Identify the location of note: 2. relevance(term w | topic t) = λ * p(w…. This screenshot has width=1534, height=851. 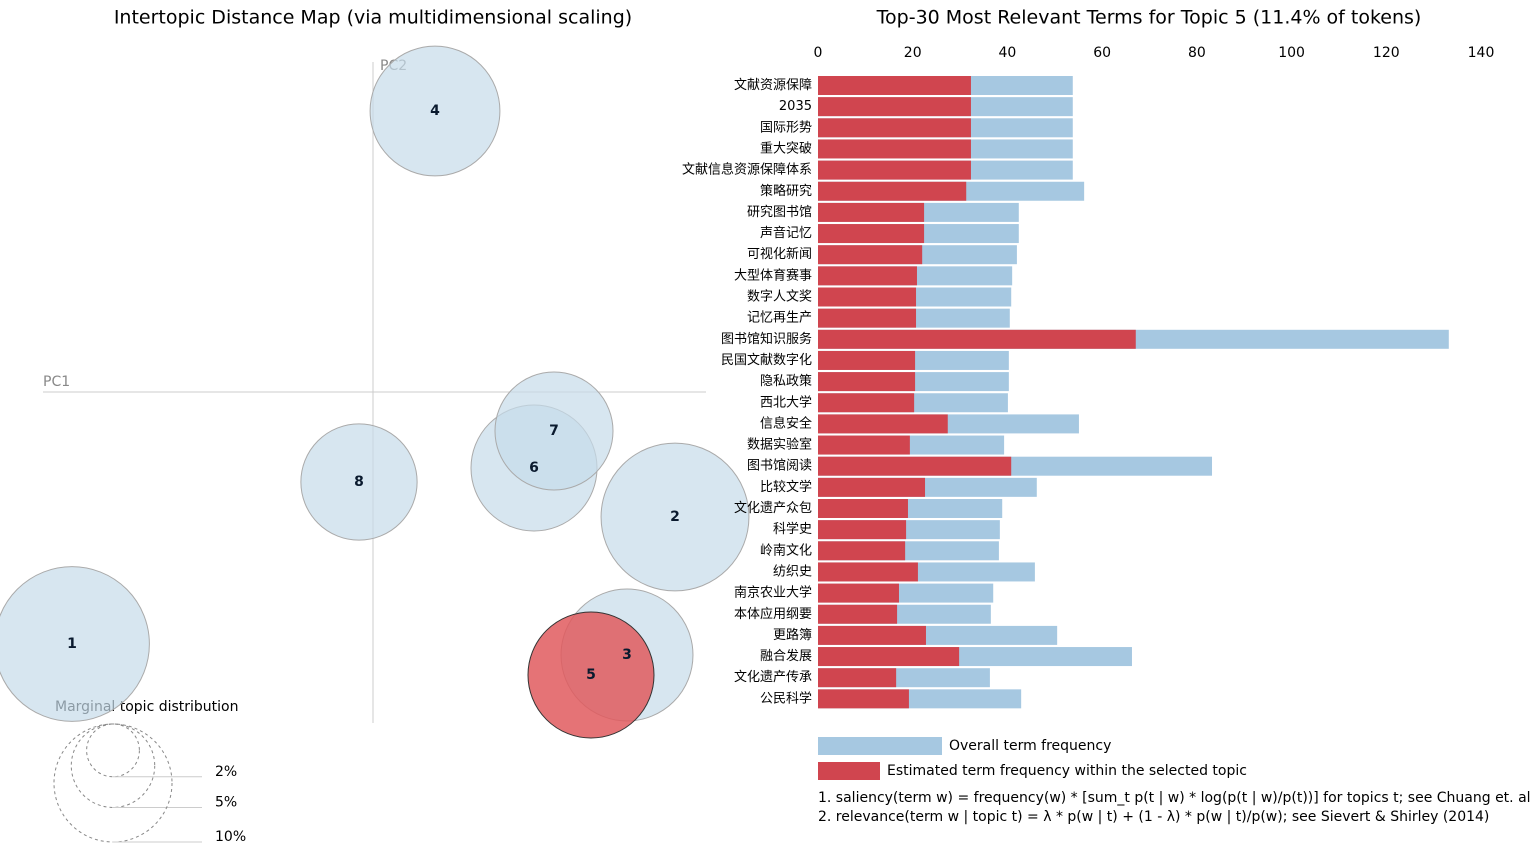
(1153, 817).